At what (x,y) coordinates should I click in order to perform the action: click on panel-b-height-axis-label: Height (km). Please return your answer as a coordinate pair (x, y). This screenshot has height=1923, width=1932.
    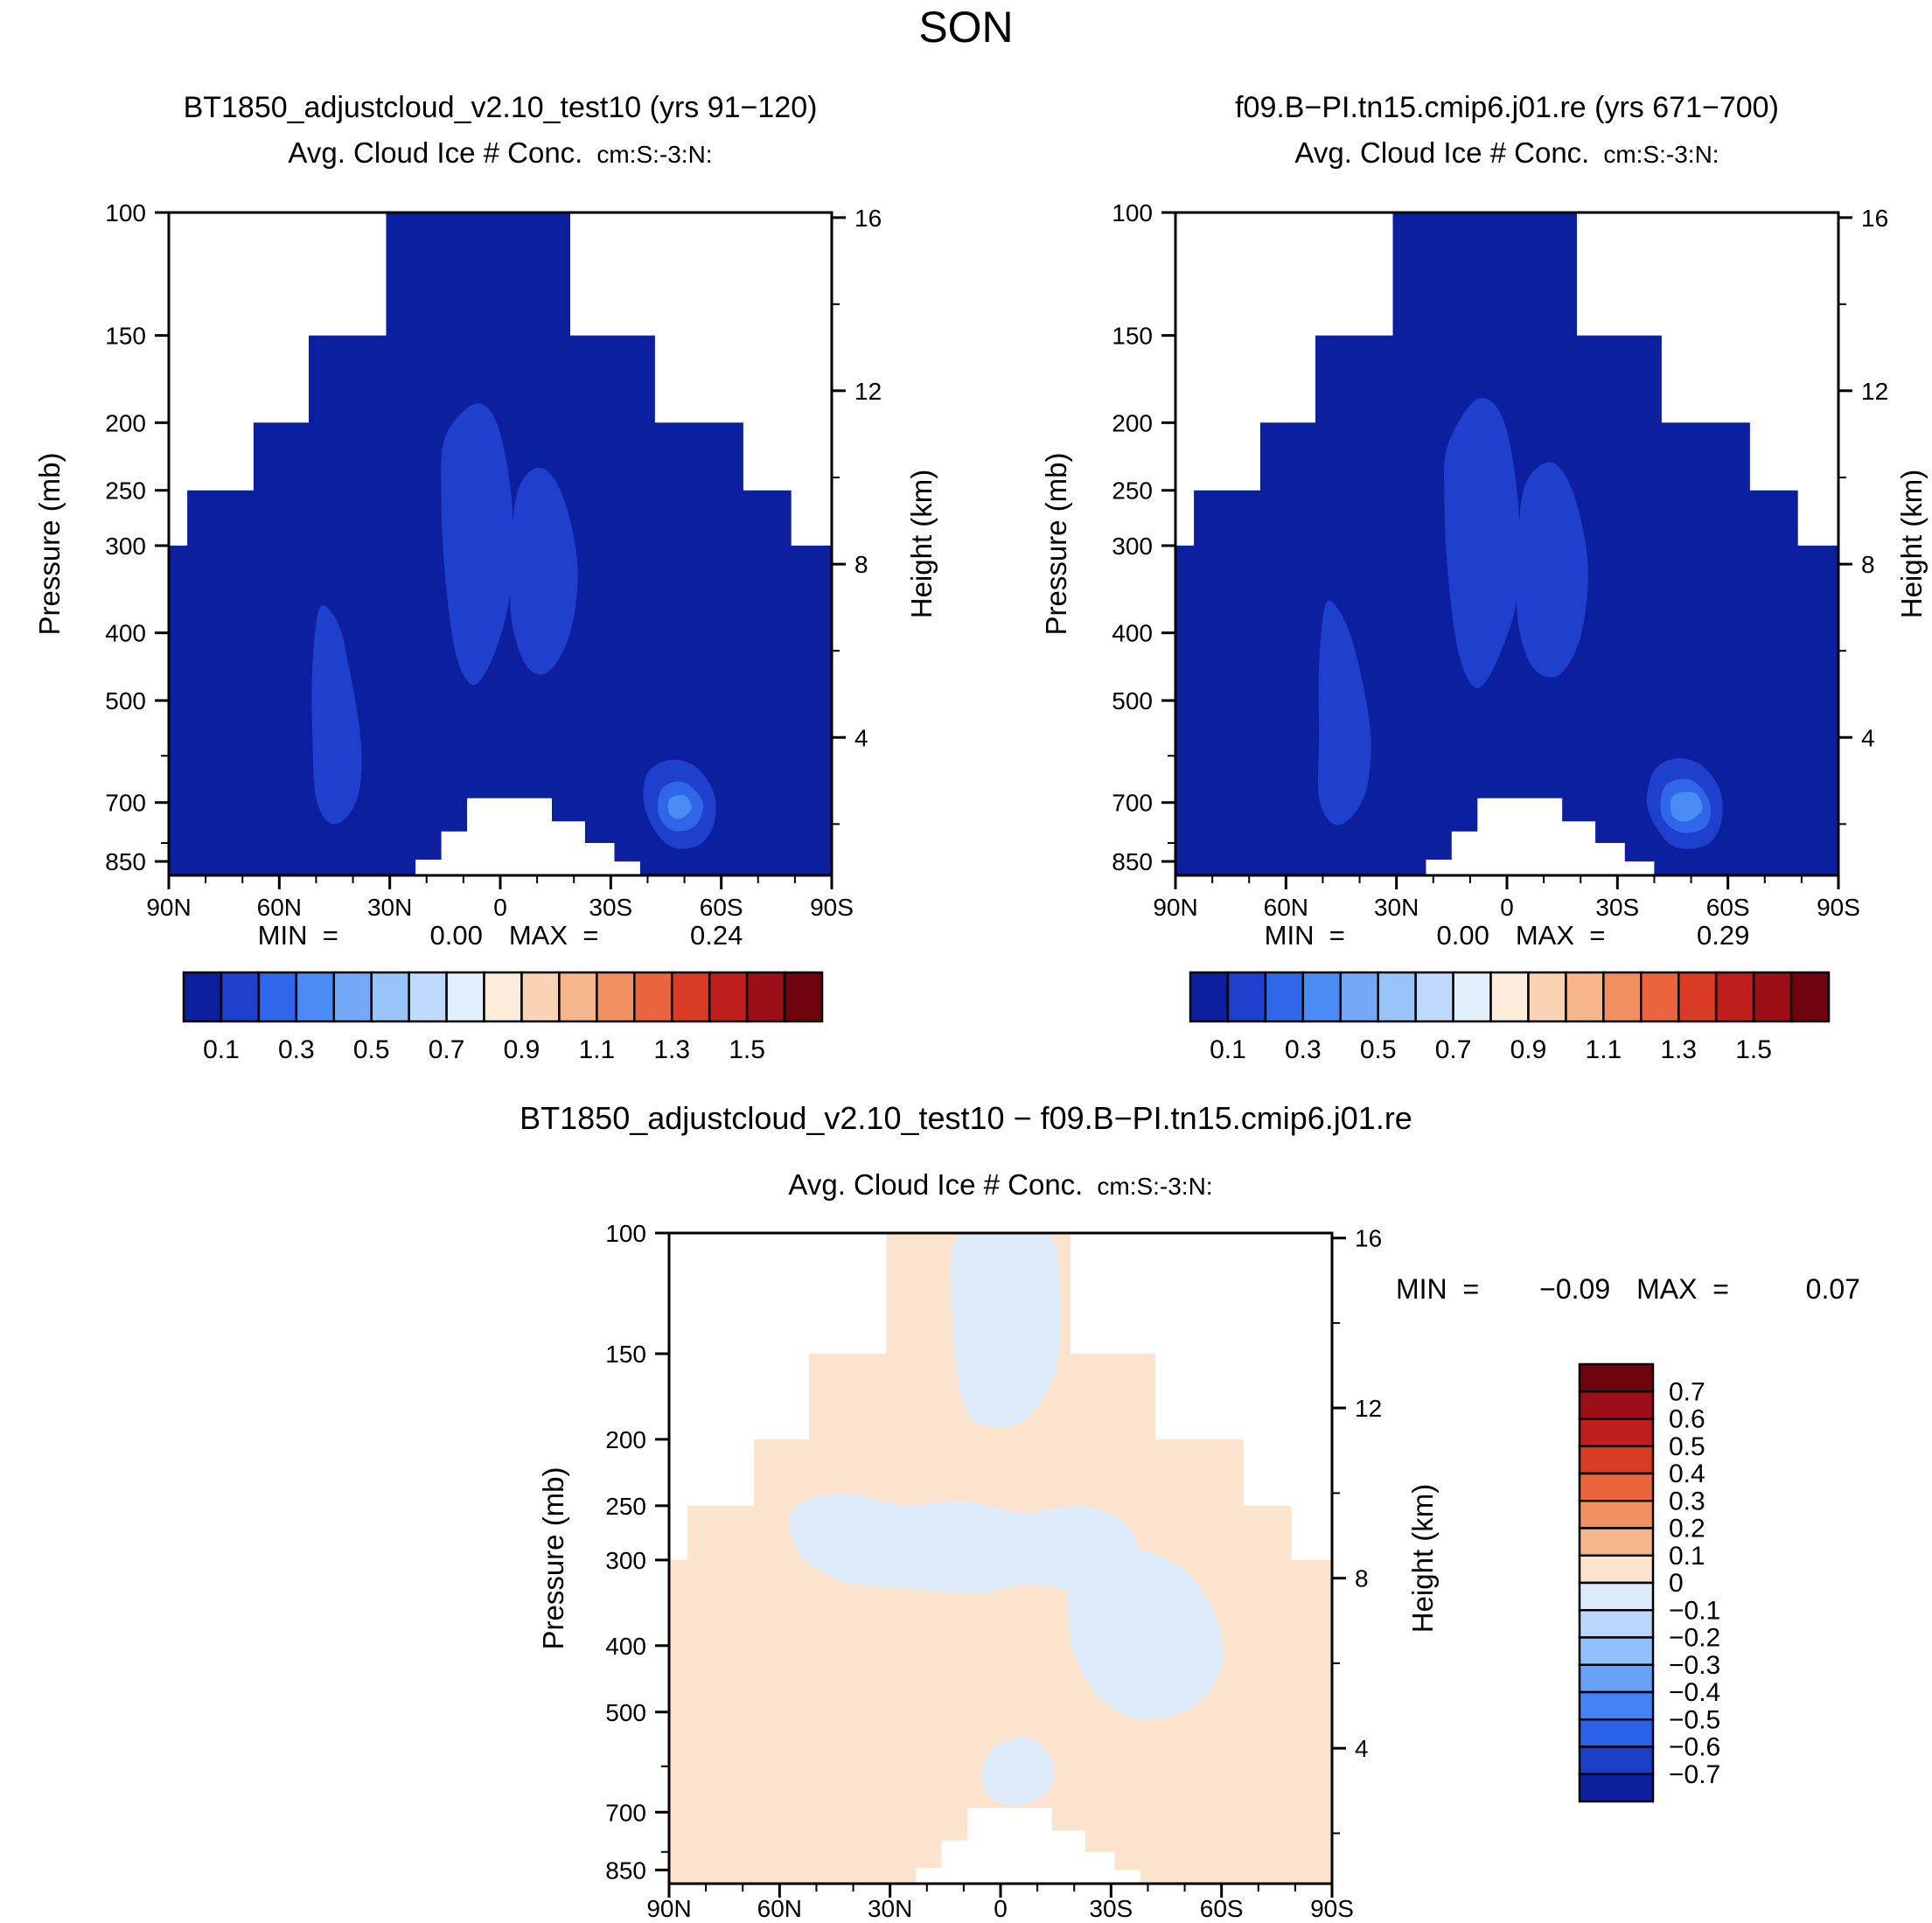
    Looking at the image, I should click on (1911, 544).